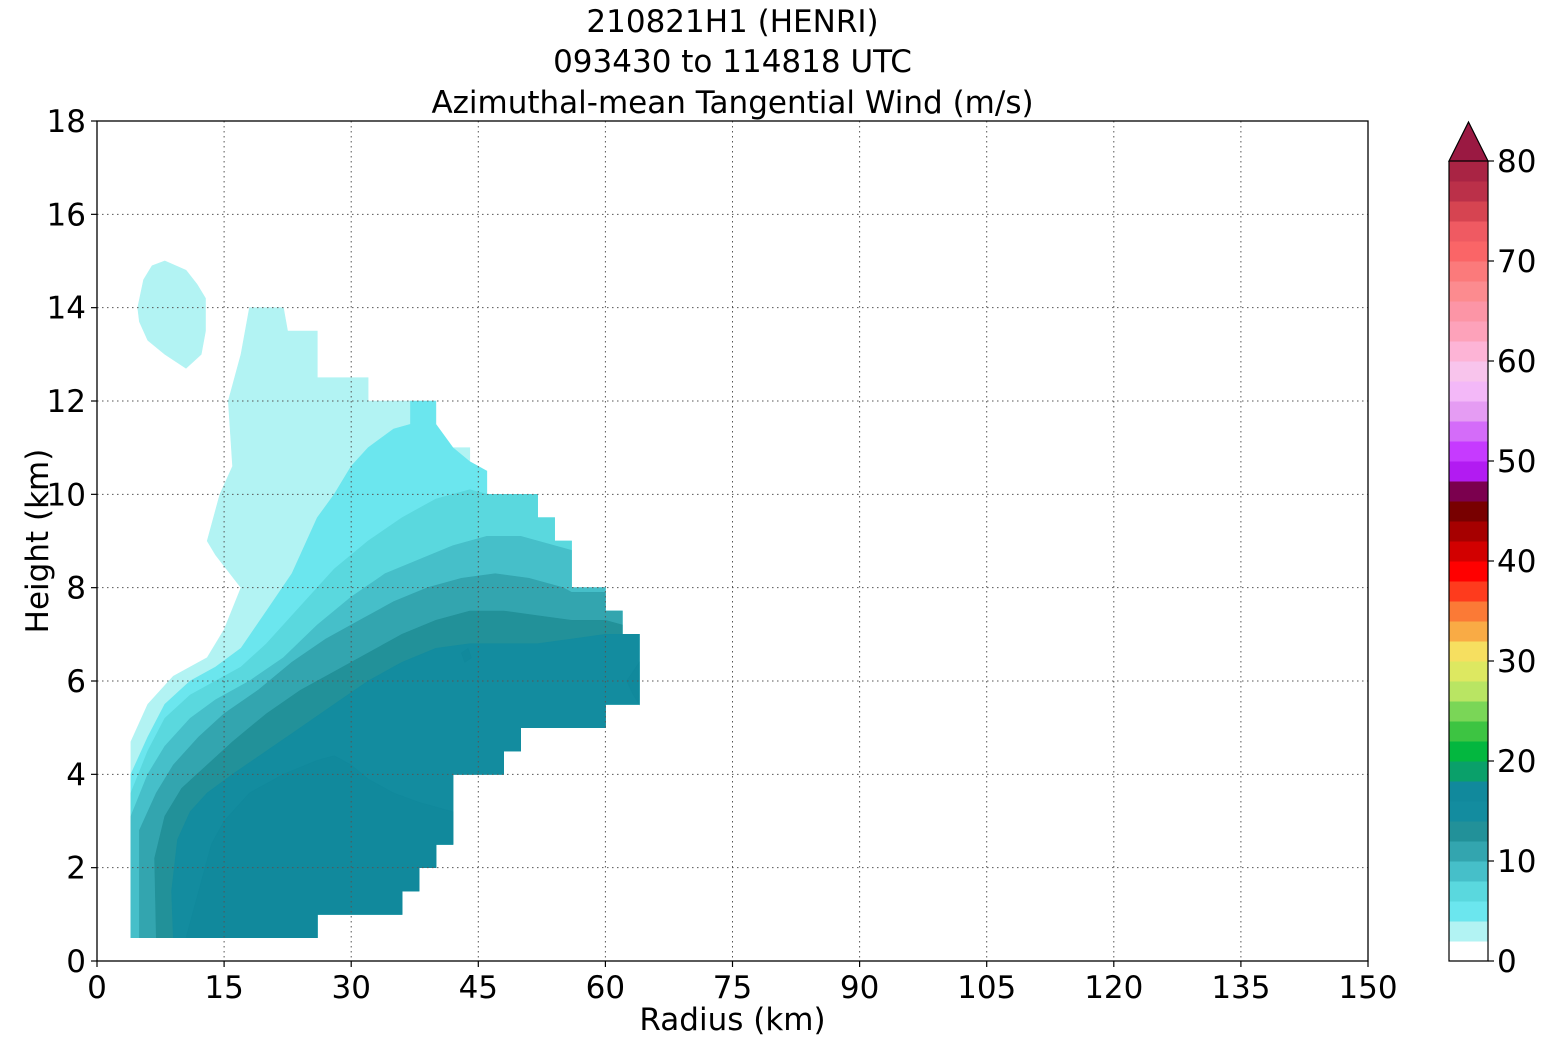 This screenshot has height=1045, width=1548. What do you see at coordinates (76, 682) in the screenshot?
I see `y-tick-label: 6` at bounding box center [76, 682].